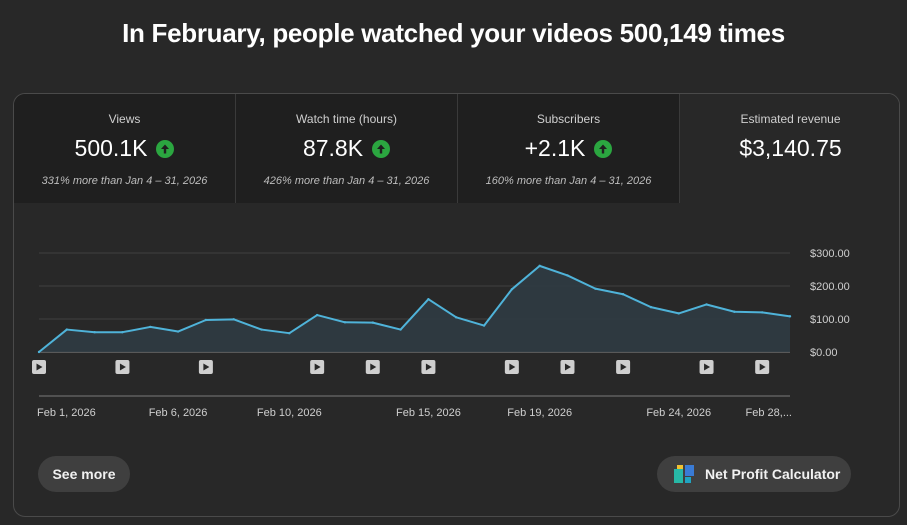 The width and height of the screenshot is (907, 525). What do you see at coordinates (678, 413) in the screenshot?
I see `x-tick-label: Feb 24, 2026` at bounding box center [678, 413].